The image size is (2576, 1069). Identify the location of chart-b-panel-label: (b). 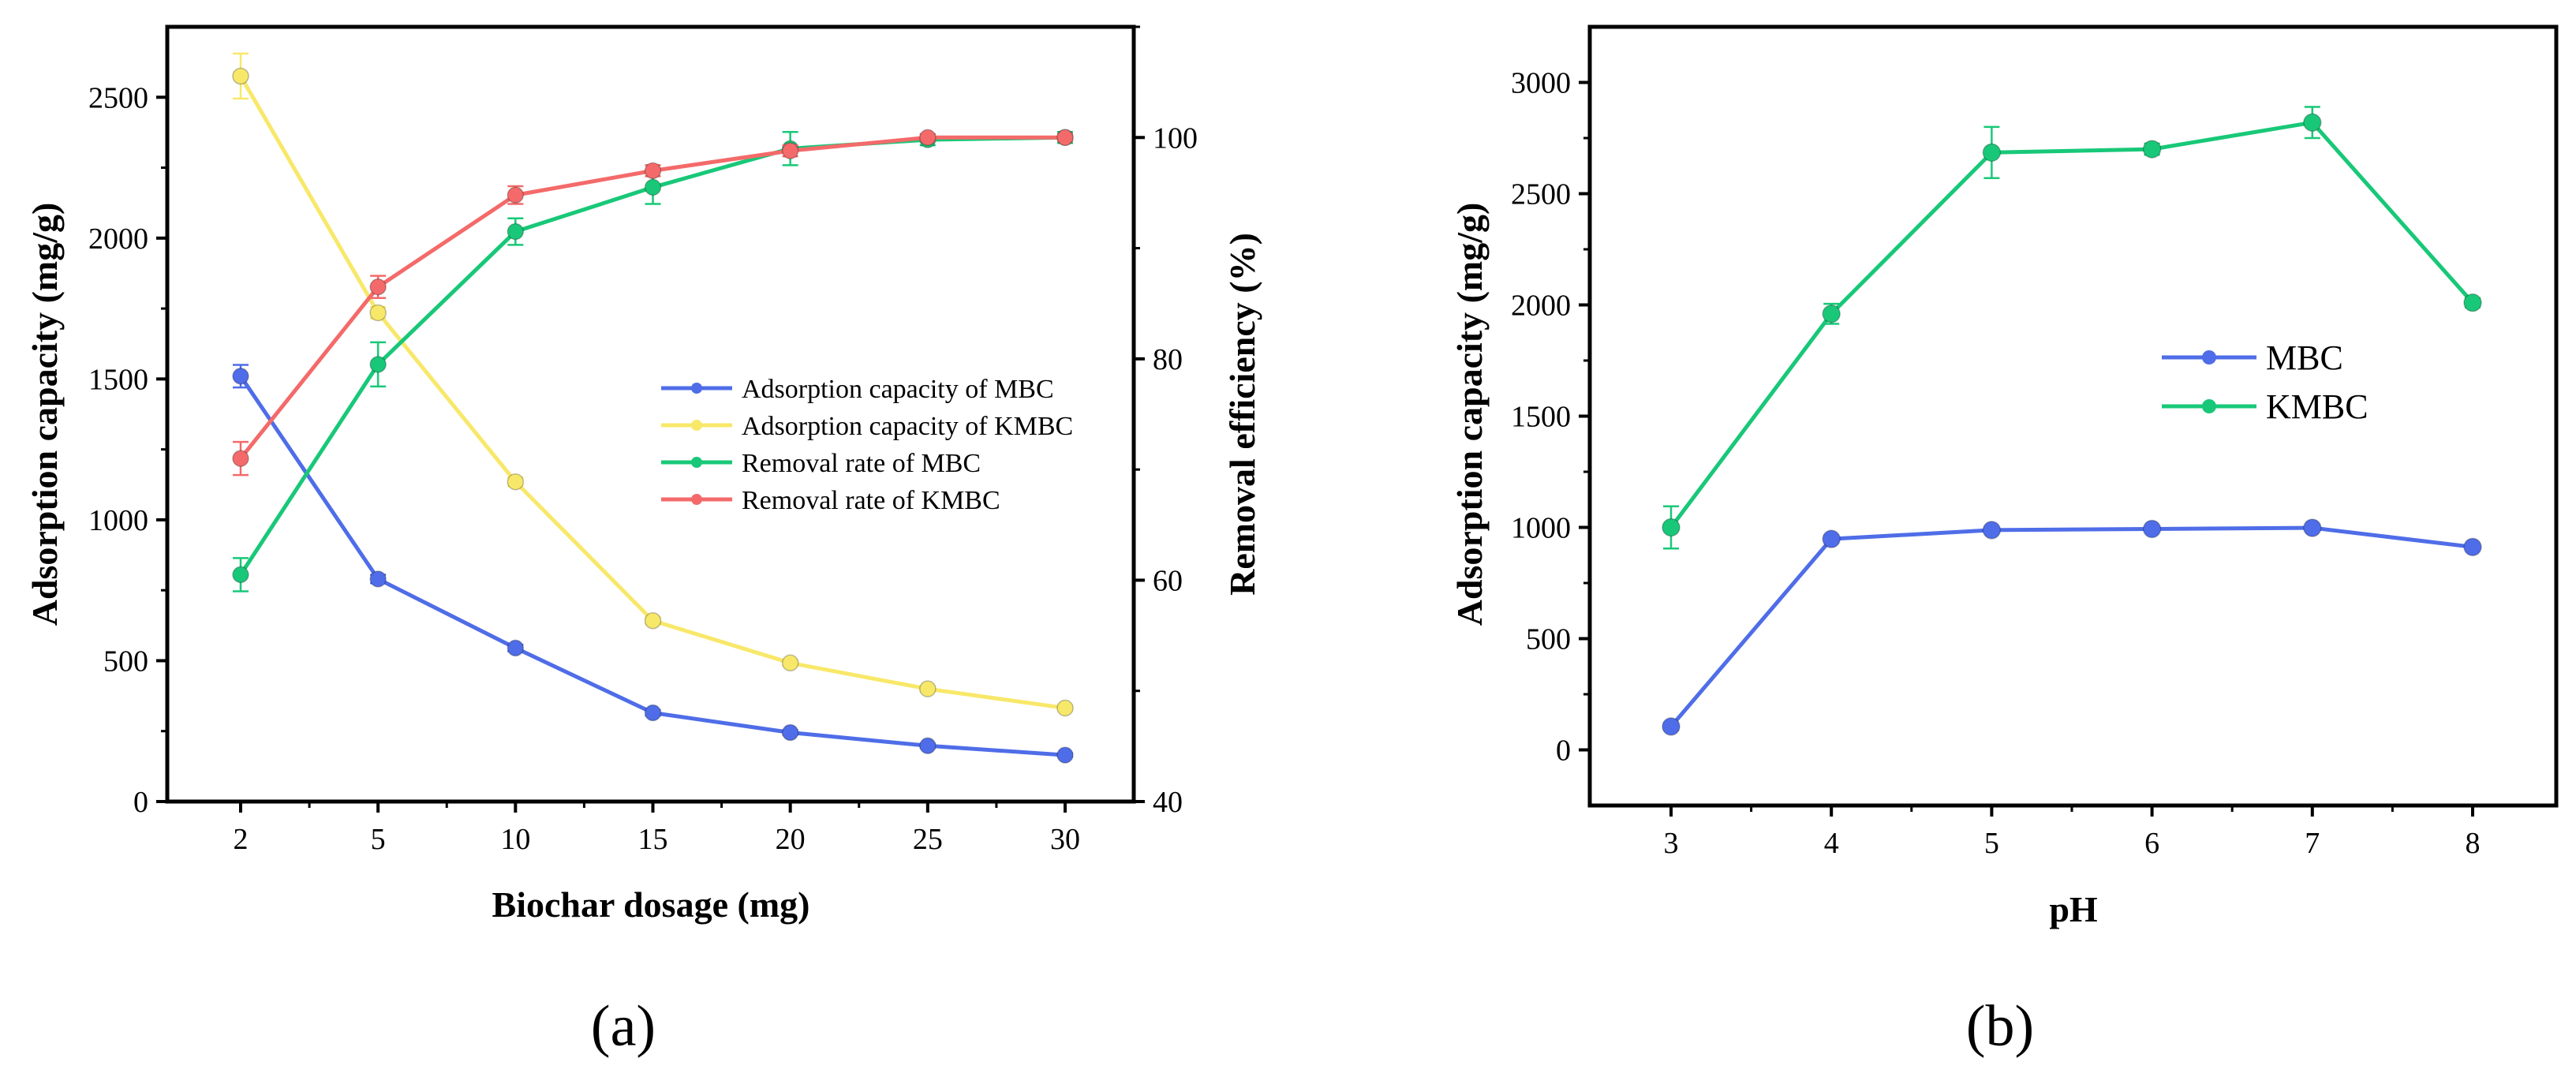
(2000, 1026).